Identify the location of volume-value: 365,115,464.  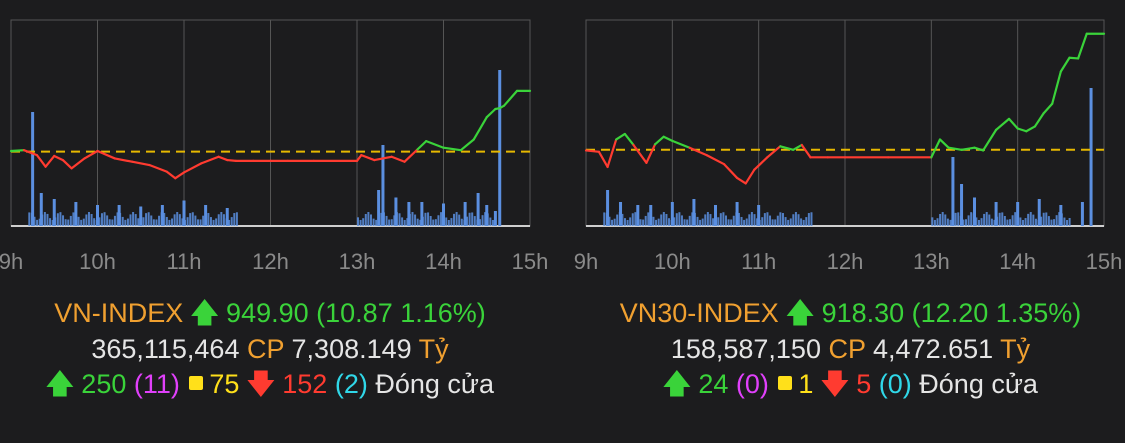
(165, 349).